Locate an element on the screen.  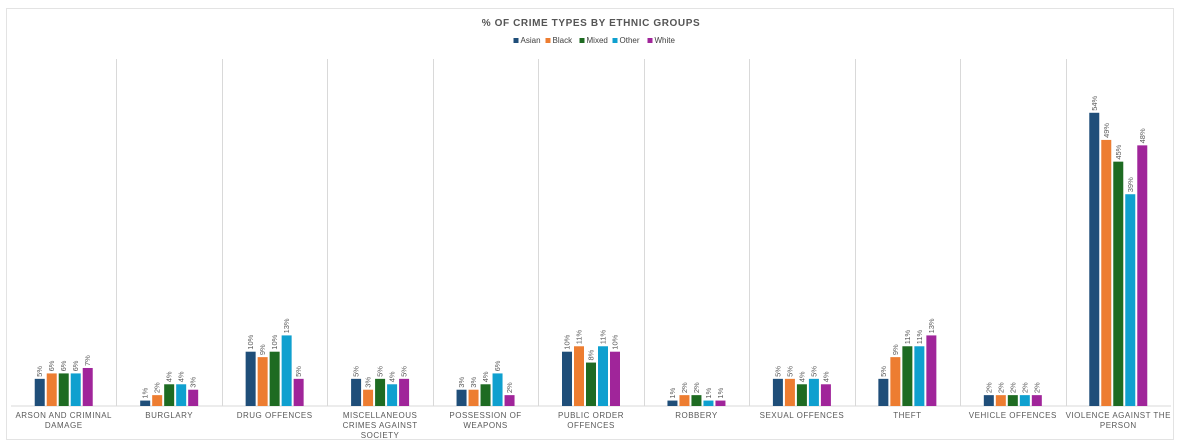
bar-group: 3% 3%4%6%2% is located at coordinates (485, 383).